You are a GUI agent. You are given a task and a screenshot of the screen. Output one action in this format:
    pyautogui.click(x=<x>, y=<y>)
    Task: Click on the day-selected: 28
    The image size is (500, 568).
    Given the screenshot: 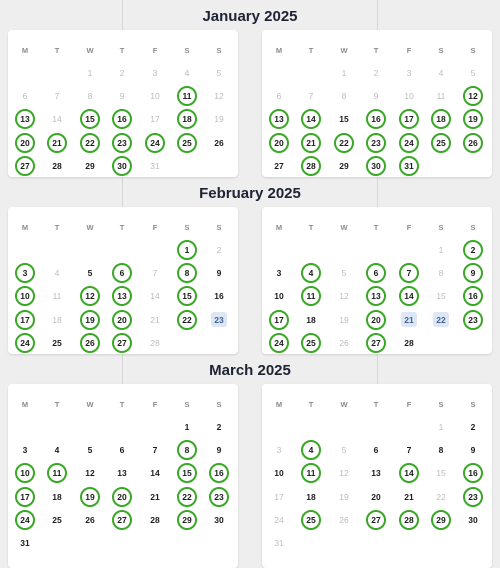 What is the action you would take?
    pyautogui.click(x=311, y=165)
    